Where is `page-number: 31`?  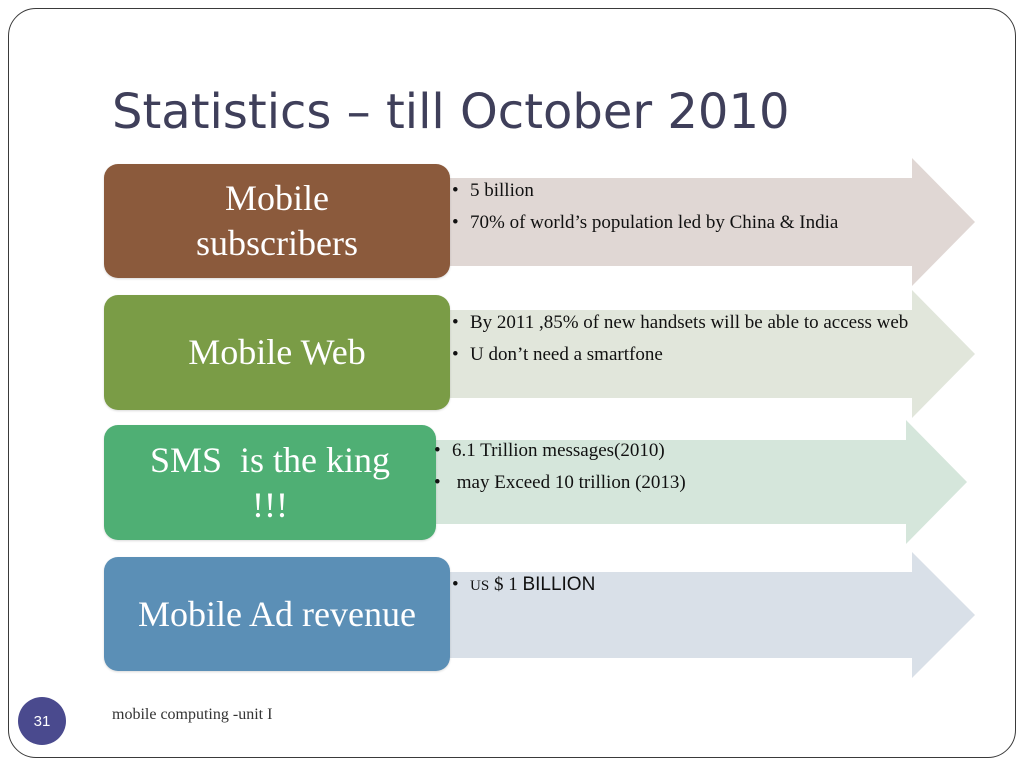
page-number: 31 is located at coordinates (42, 721).